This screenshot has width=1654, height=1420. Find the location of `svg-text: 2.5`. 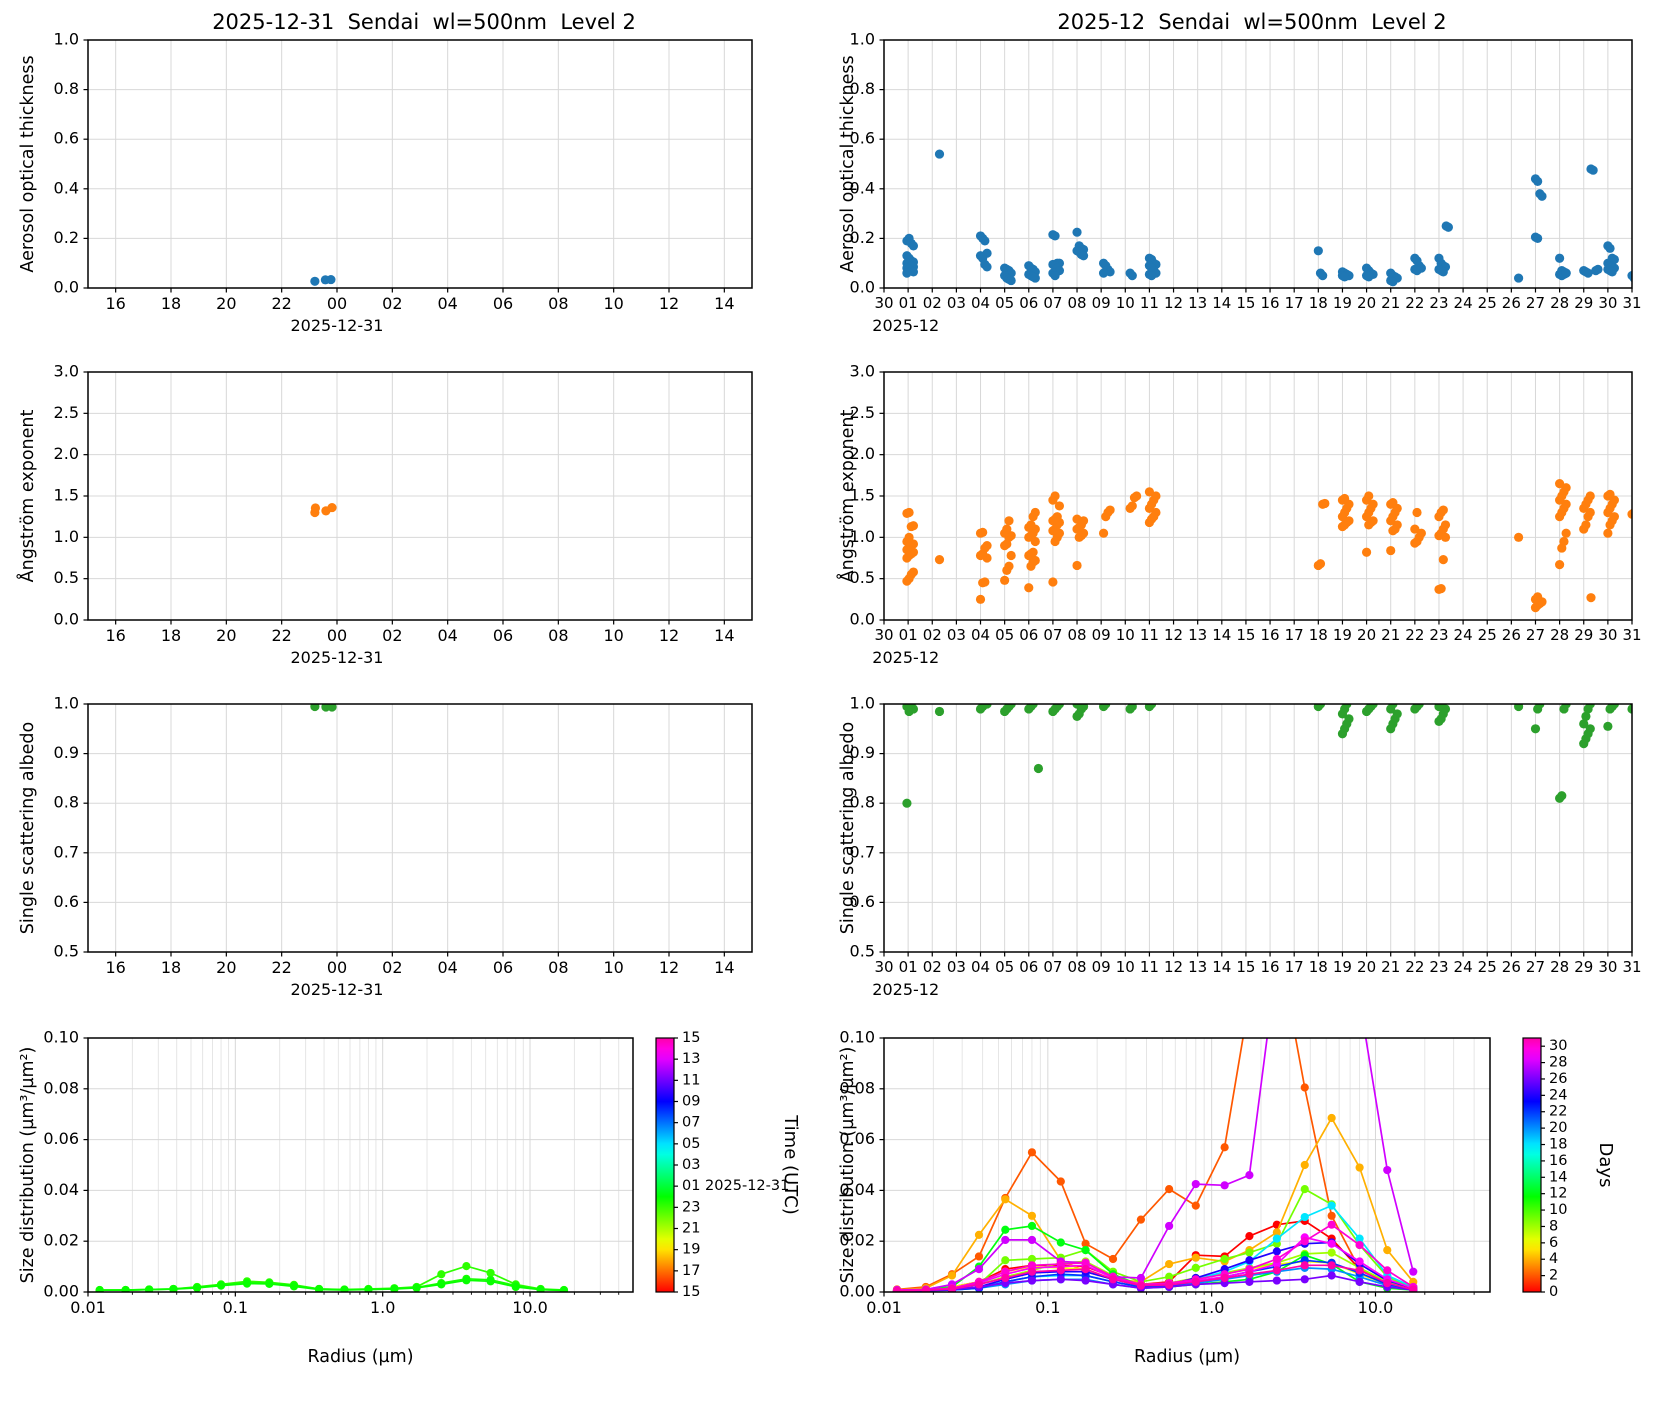

svg-text: 2.5 is located at coordinates (66, 412).